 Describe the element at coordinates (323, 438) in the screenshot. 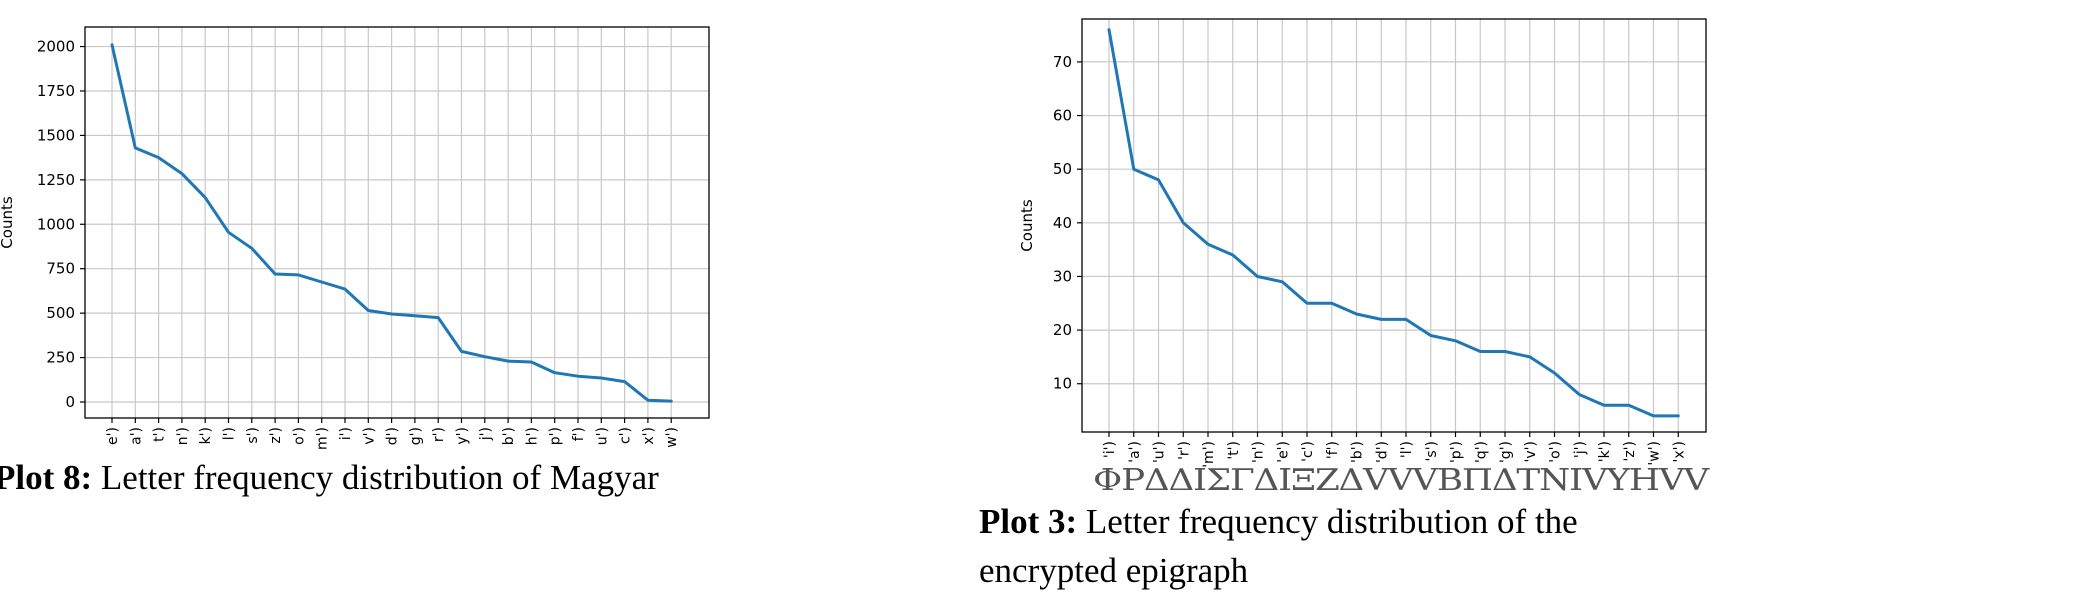

I see `x-tick-label: m')` at that location.